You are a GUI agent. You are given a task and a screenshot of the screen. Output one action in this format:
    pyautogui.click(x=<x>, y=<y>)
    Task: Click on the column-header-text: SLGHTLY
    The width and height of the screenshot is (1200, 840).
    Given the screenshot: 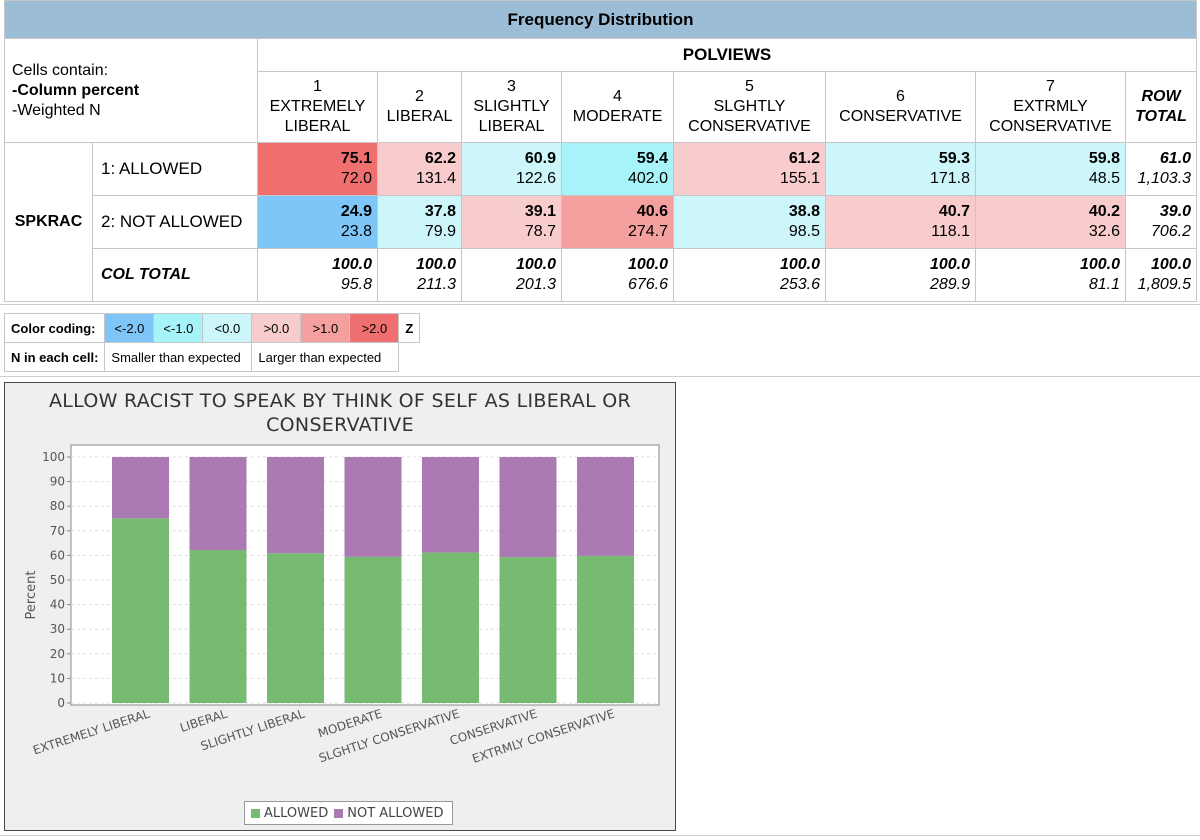 What is the action you would take?
    pyautogui.click(x=749, y=106)
    